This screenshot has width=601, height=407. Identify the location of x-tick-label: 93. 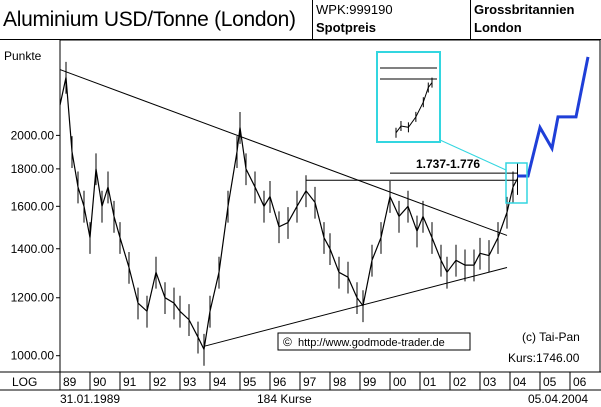
(190, 382).